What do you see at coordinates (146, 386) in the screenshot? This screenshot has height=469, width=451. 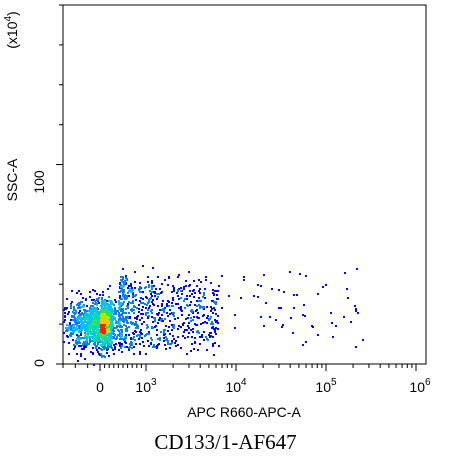 I see `x-tick-label-1e3: 103` at bounding box center [146, 386].